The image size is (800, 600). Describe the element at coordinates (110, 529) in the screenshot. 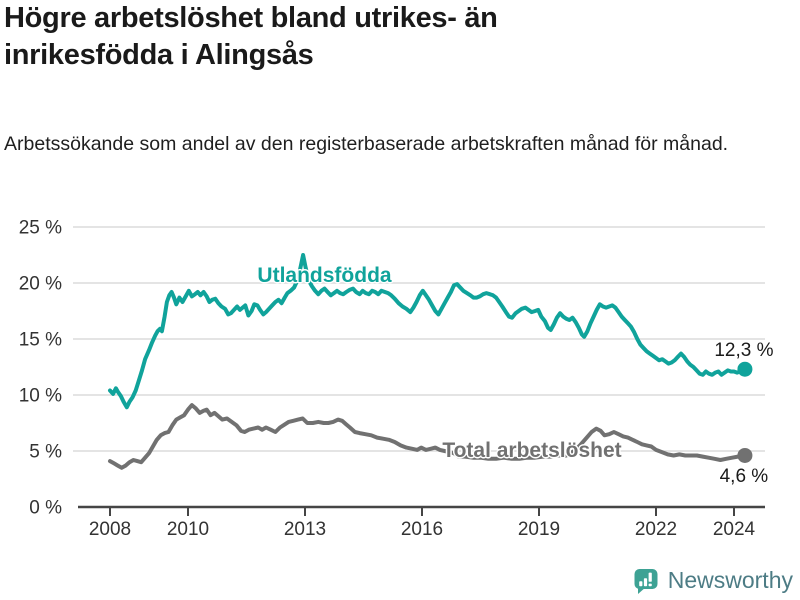

I see `x-tick-label: 2008` at that location.